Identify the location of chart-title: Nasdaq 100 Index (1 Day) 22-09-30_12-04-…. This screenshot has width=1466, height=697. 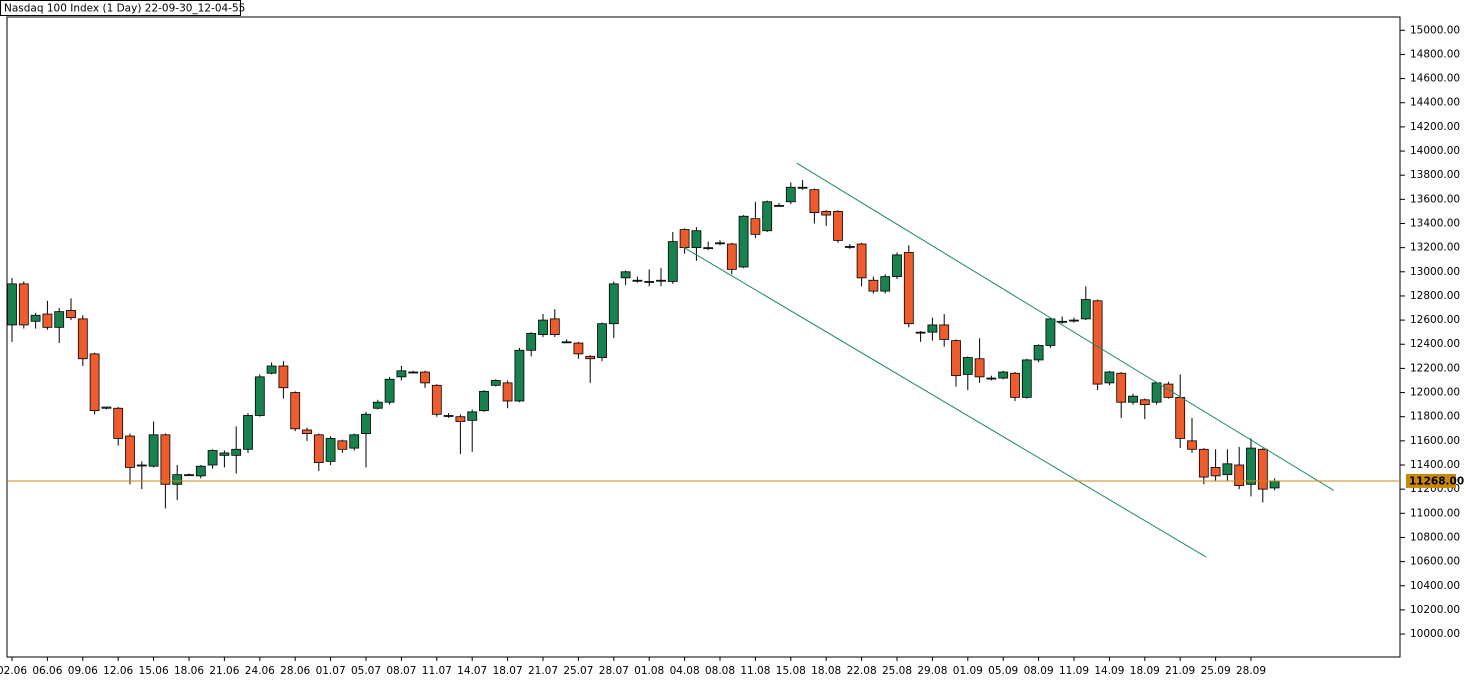
(124, 9).